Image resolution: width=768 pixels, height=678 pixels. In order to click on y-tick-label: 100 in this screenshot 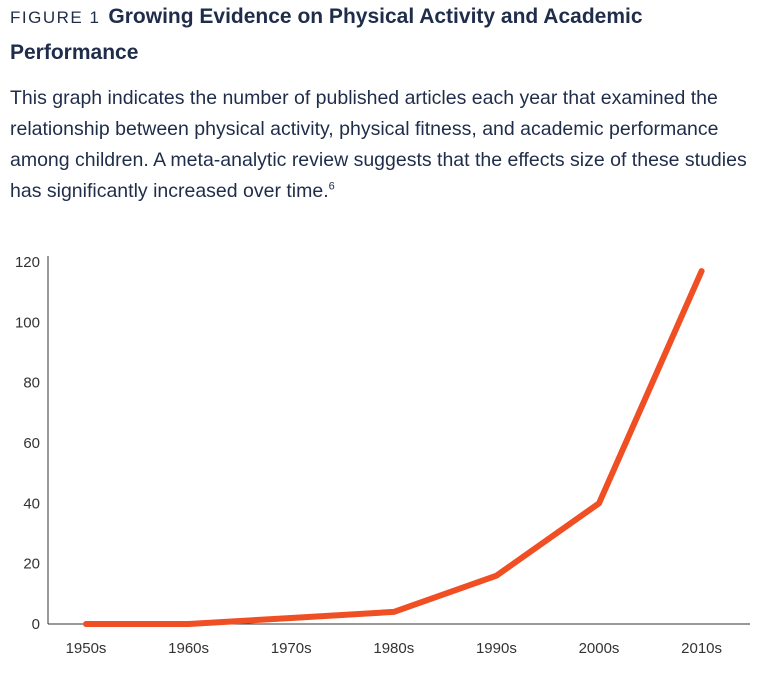, I will do `click(27, 322)`.